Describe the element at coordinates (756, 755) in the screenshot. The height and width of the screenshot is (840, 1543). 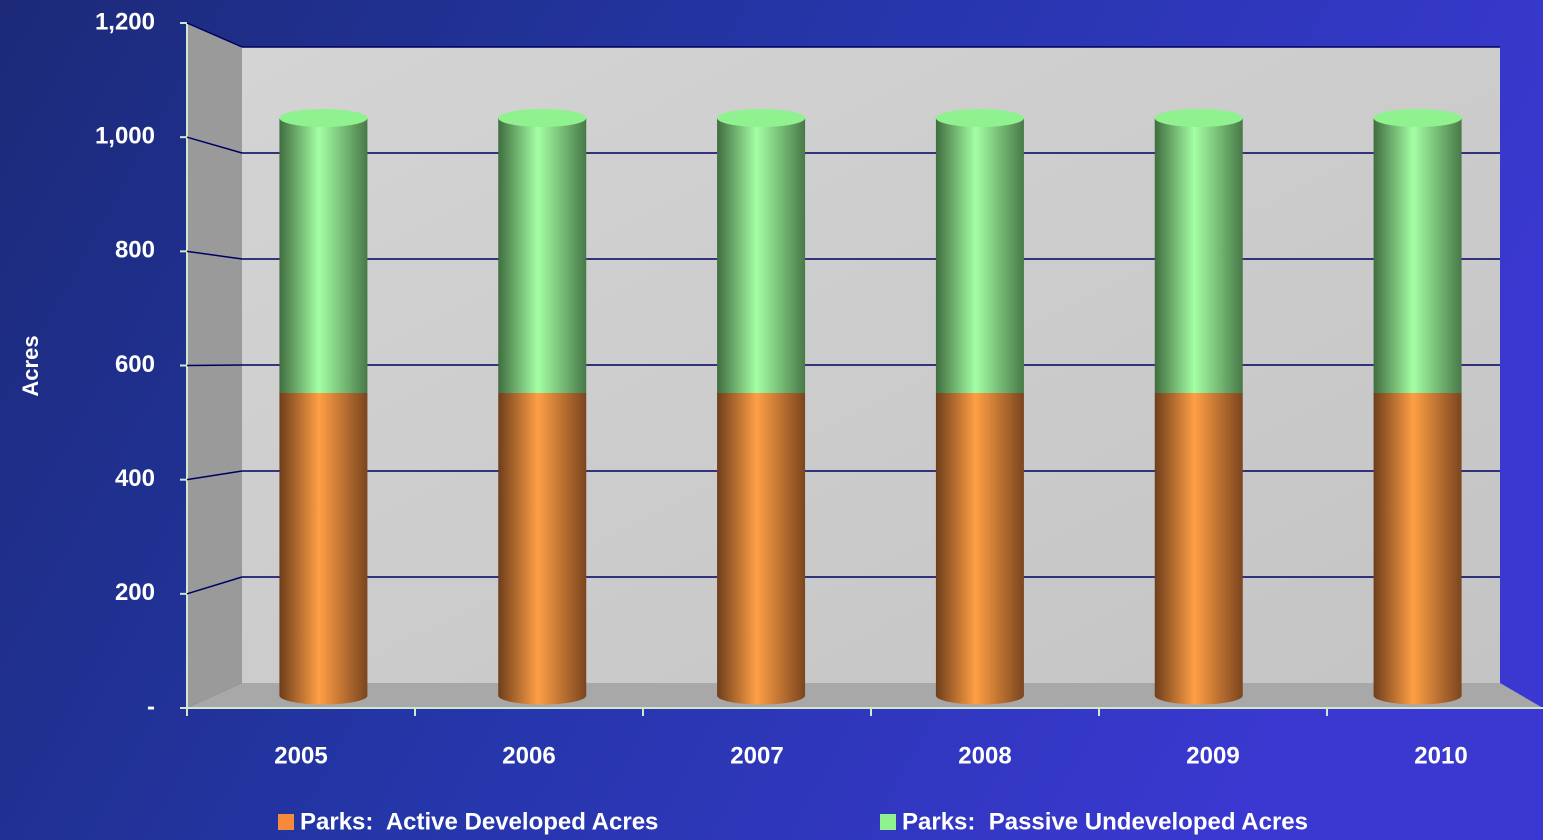
I see `x-tick-label: 2007` at that location.